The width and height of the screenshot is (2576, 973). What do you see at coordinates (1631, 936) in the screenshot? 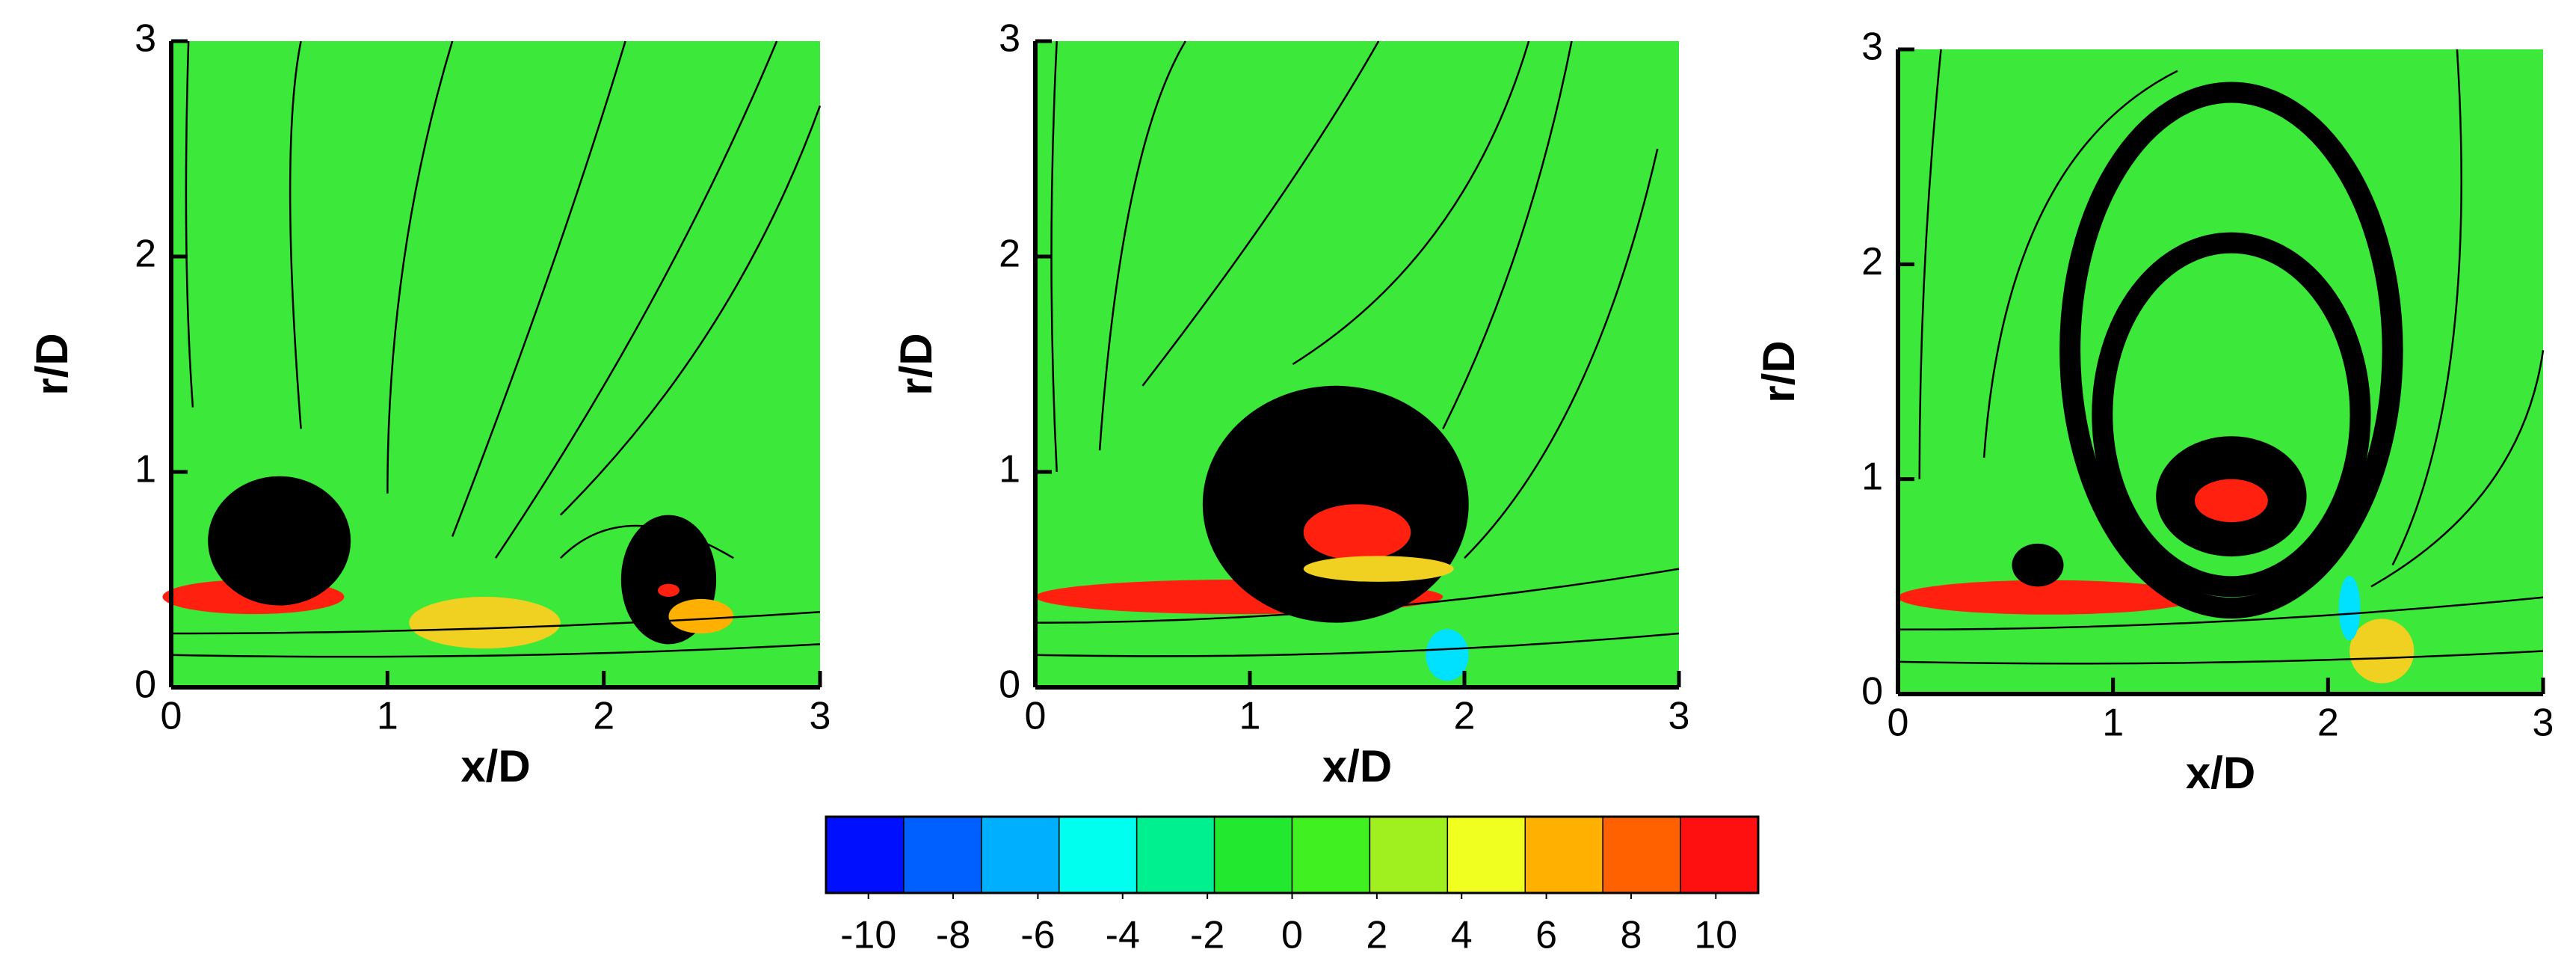
I see `colorbar-tick-label: 8` at bounding box center [1631, 936].